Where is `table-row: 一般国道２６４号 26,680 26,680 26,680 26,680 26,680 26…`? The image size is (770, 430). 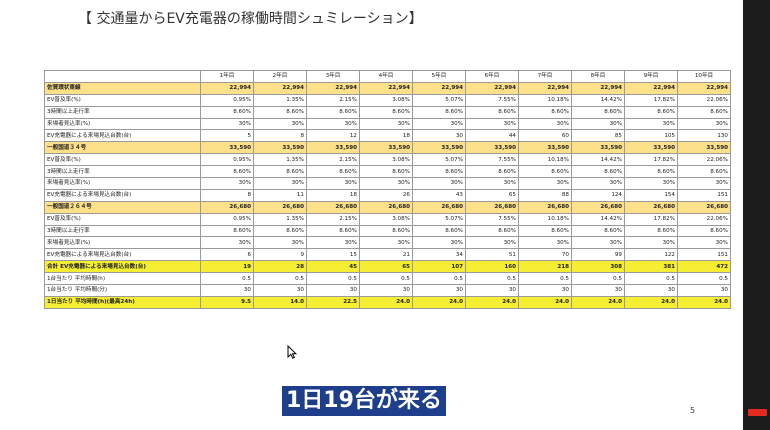
table-row: 一般国道２６４号 26,680 26,680 26,680 26,680 26,680 26… is located at coordinates (387, 207).